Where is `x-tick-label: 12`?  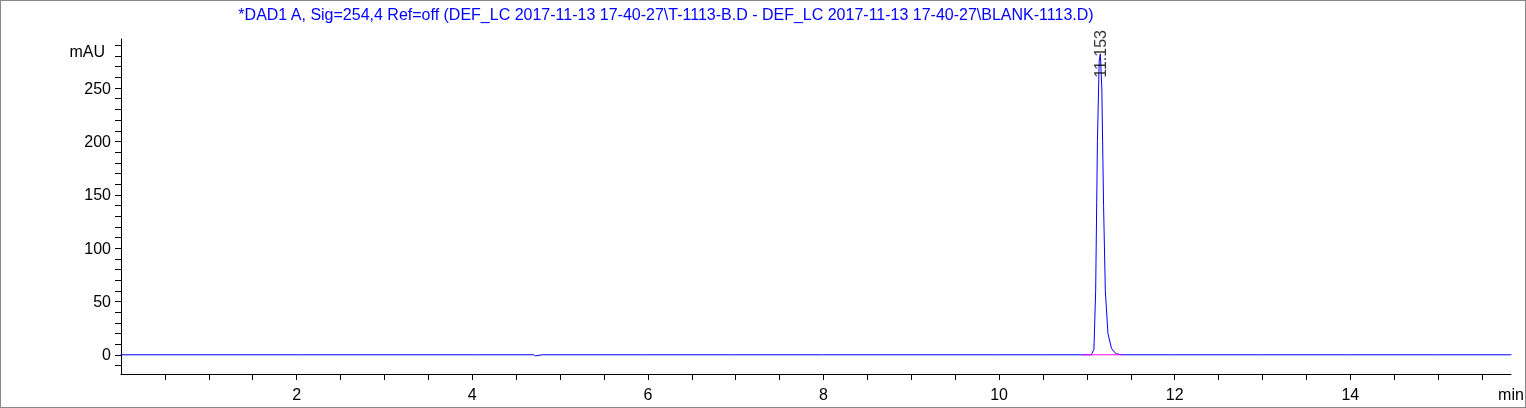
x-tick-label: 12 is located at coordinates (1174, 394).